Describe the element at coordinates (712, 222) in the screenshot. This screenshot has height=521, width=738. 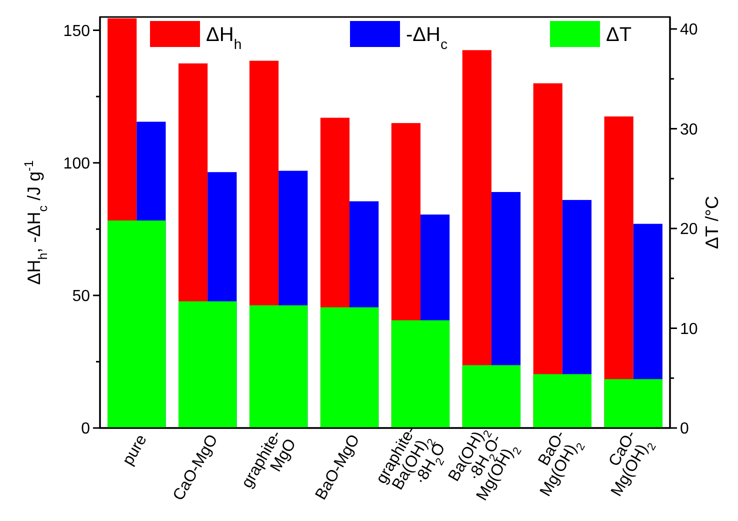
I see `y2-axis-title: ΔT /°C` at that location.